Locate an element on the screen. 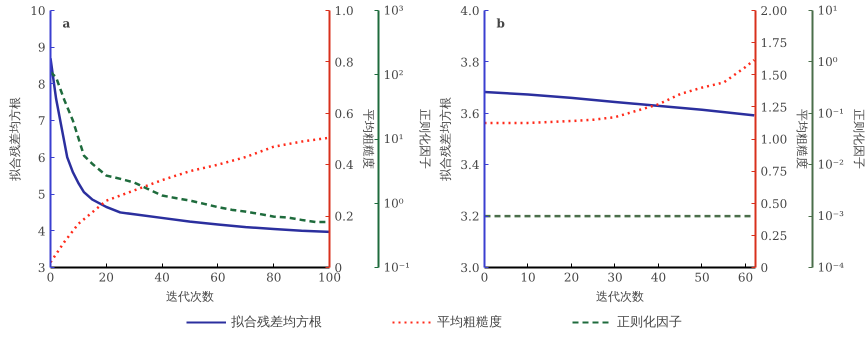  y2-tick-label: 1.50 is located at coordinates (774, 75).